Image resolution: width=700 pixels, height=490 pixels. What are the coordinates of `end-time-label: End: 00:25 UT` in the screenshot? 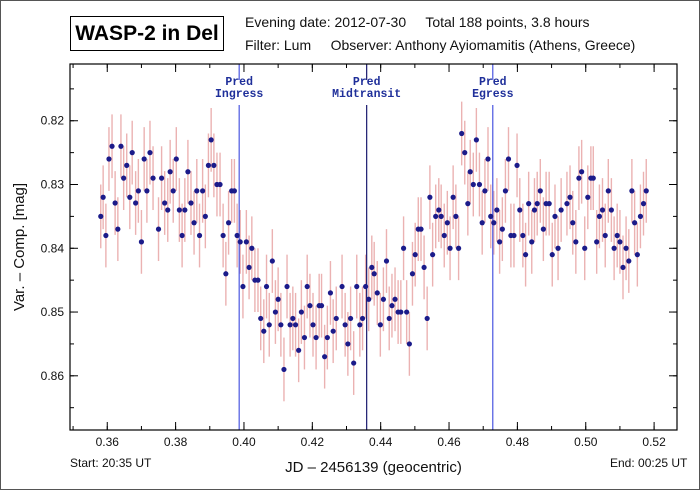 It's located at (649, 463).